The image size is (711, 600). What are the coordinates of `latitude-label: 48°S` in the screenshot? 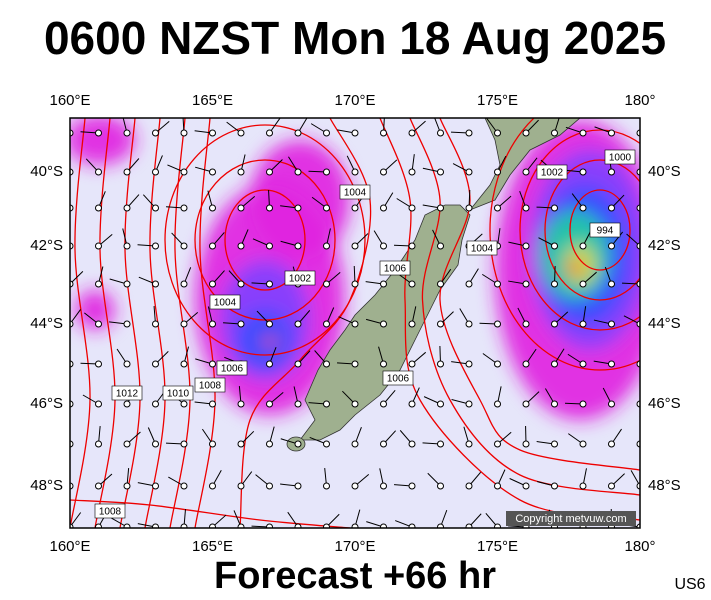 It's located at (664, 485).